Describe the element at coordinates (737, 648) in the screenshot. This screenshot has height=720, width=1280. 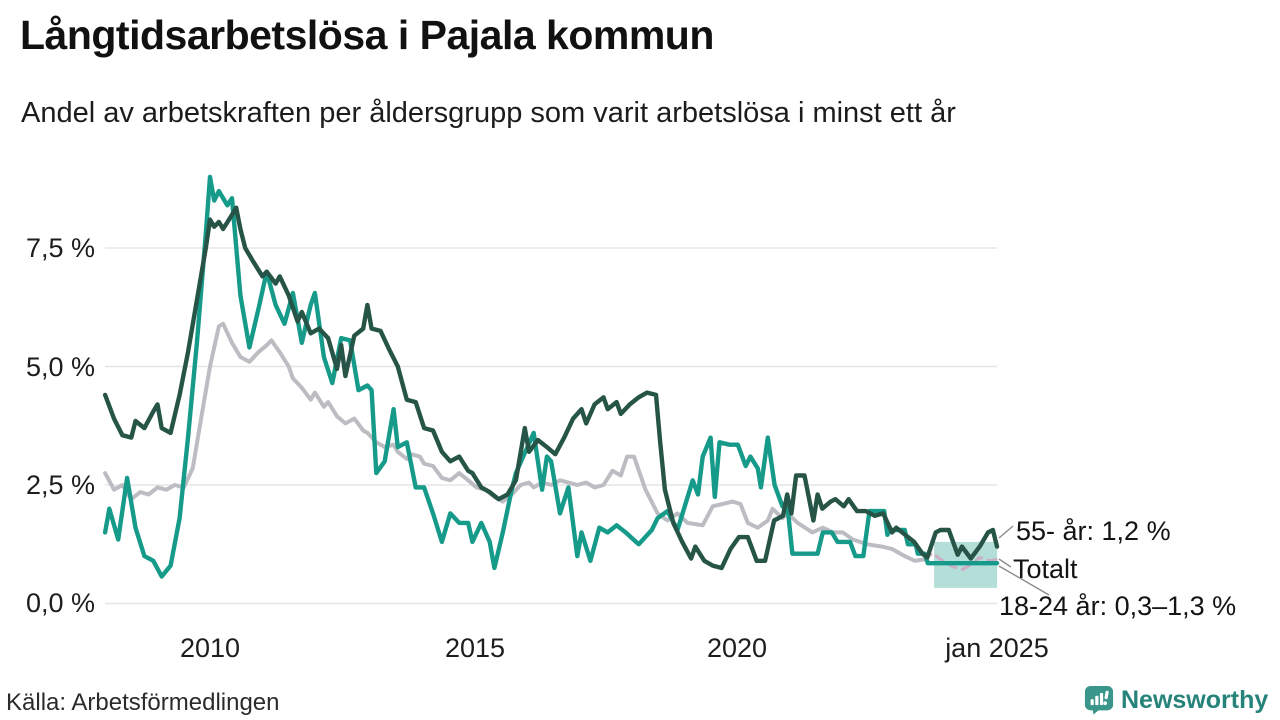
I see `x-tick-2020: 2020` at that location.